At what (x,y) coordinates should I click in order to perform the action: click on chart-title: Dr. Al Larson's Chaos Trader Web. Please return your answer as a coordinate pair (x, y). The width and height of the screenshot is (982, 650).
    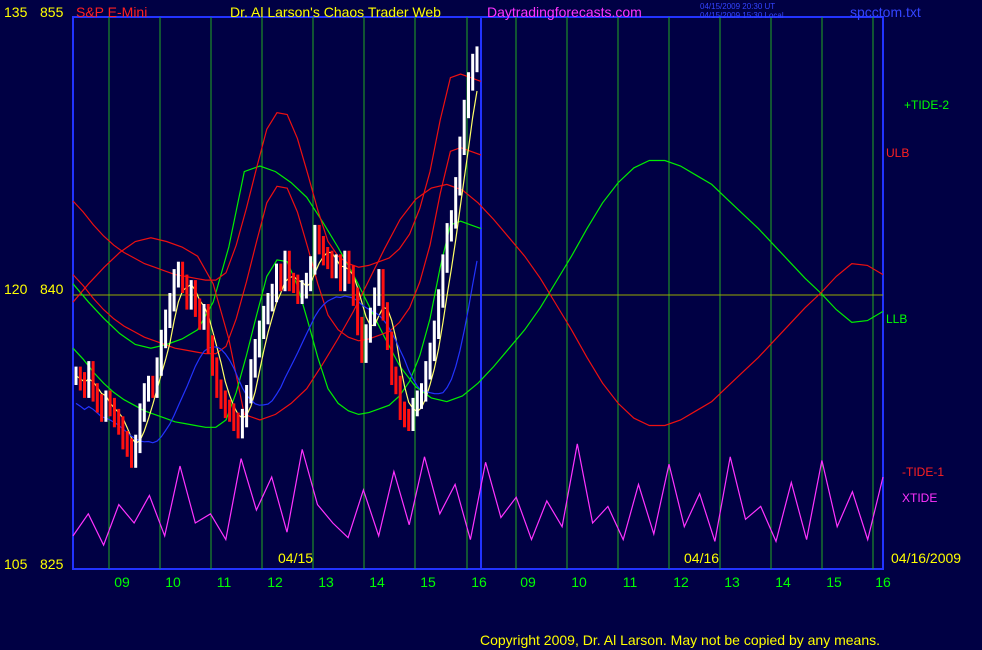
    Looking at the image, I should click on (335, 12).